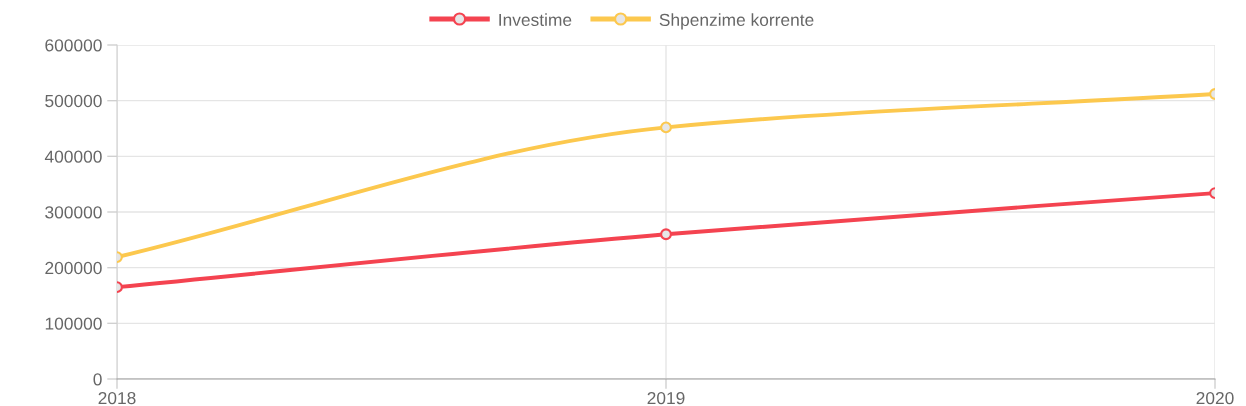 This screenshot has width=1246, height=406. What do you see at coordinates (97, 379) in the screenshot?
I see `y-tick-label: 0` at bounding box center [97, 379].